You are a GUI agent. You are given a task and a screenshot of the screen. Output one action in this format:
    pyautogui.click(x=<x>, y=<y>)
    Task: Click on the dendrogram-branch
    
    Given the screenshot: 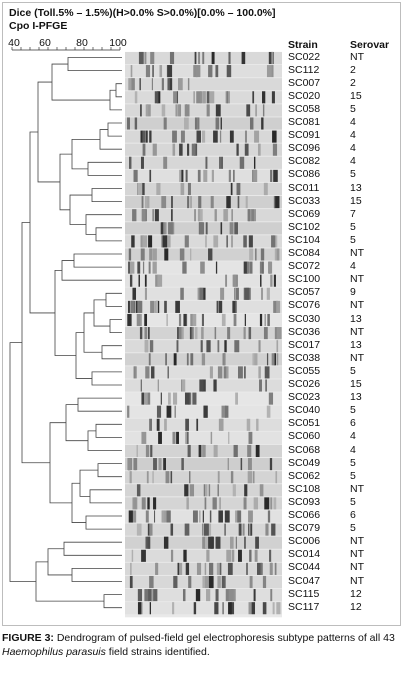 What is the action you would take?
    pyautogui.click(x=42, y=222)
    